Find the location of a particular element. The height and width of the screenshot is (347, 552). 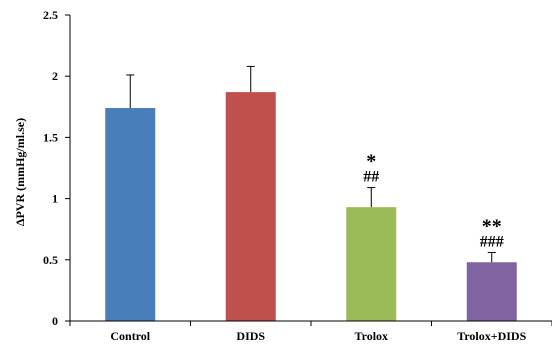

significance-stars: * is located at coordinates (371, 162).